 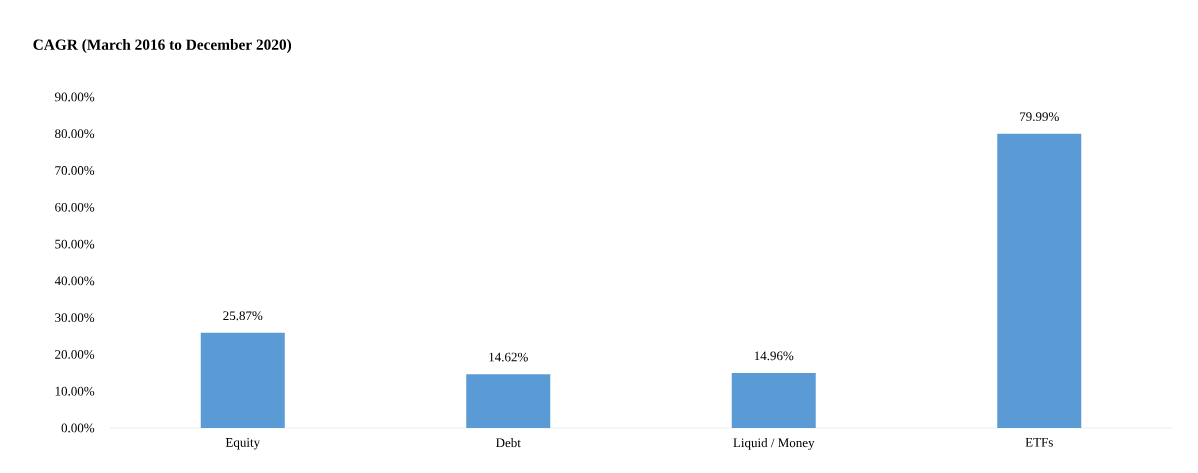 I want to click on x-tick-label: Equity, so click(x=243, y=444).